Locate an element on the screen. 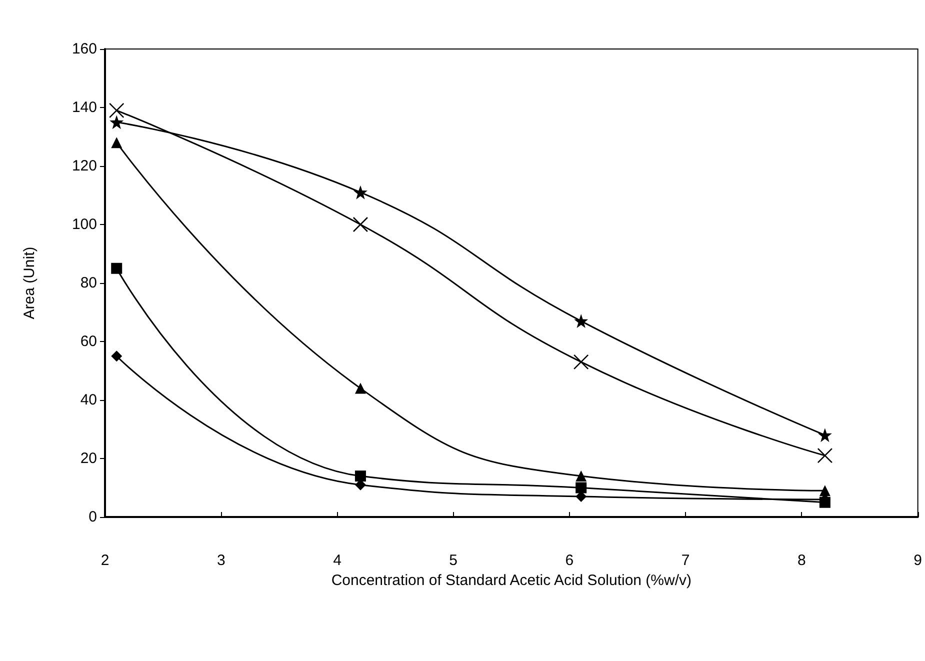  x-tick-label: 5 is located at coordinates (453, 560).